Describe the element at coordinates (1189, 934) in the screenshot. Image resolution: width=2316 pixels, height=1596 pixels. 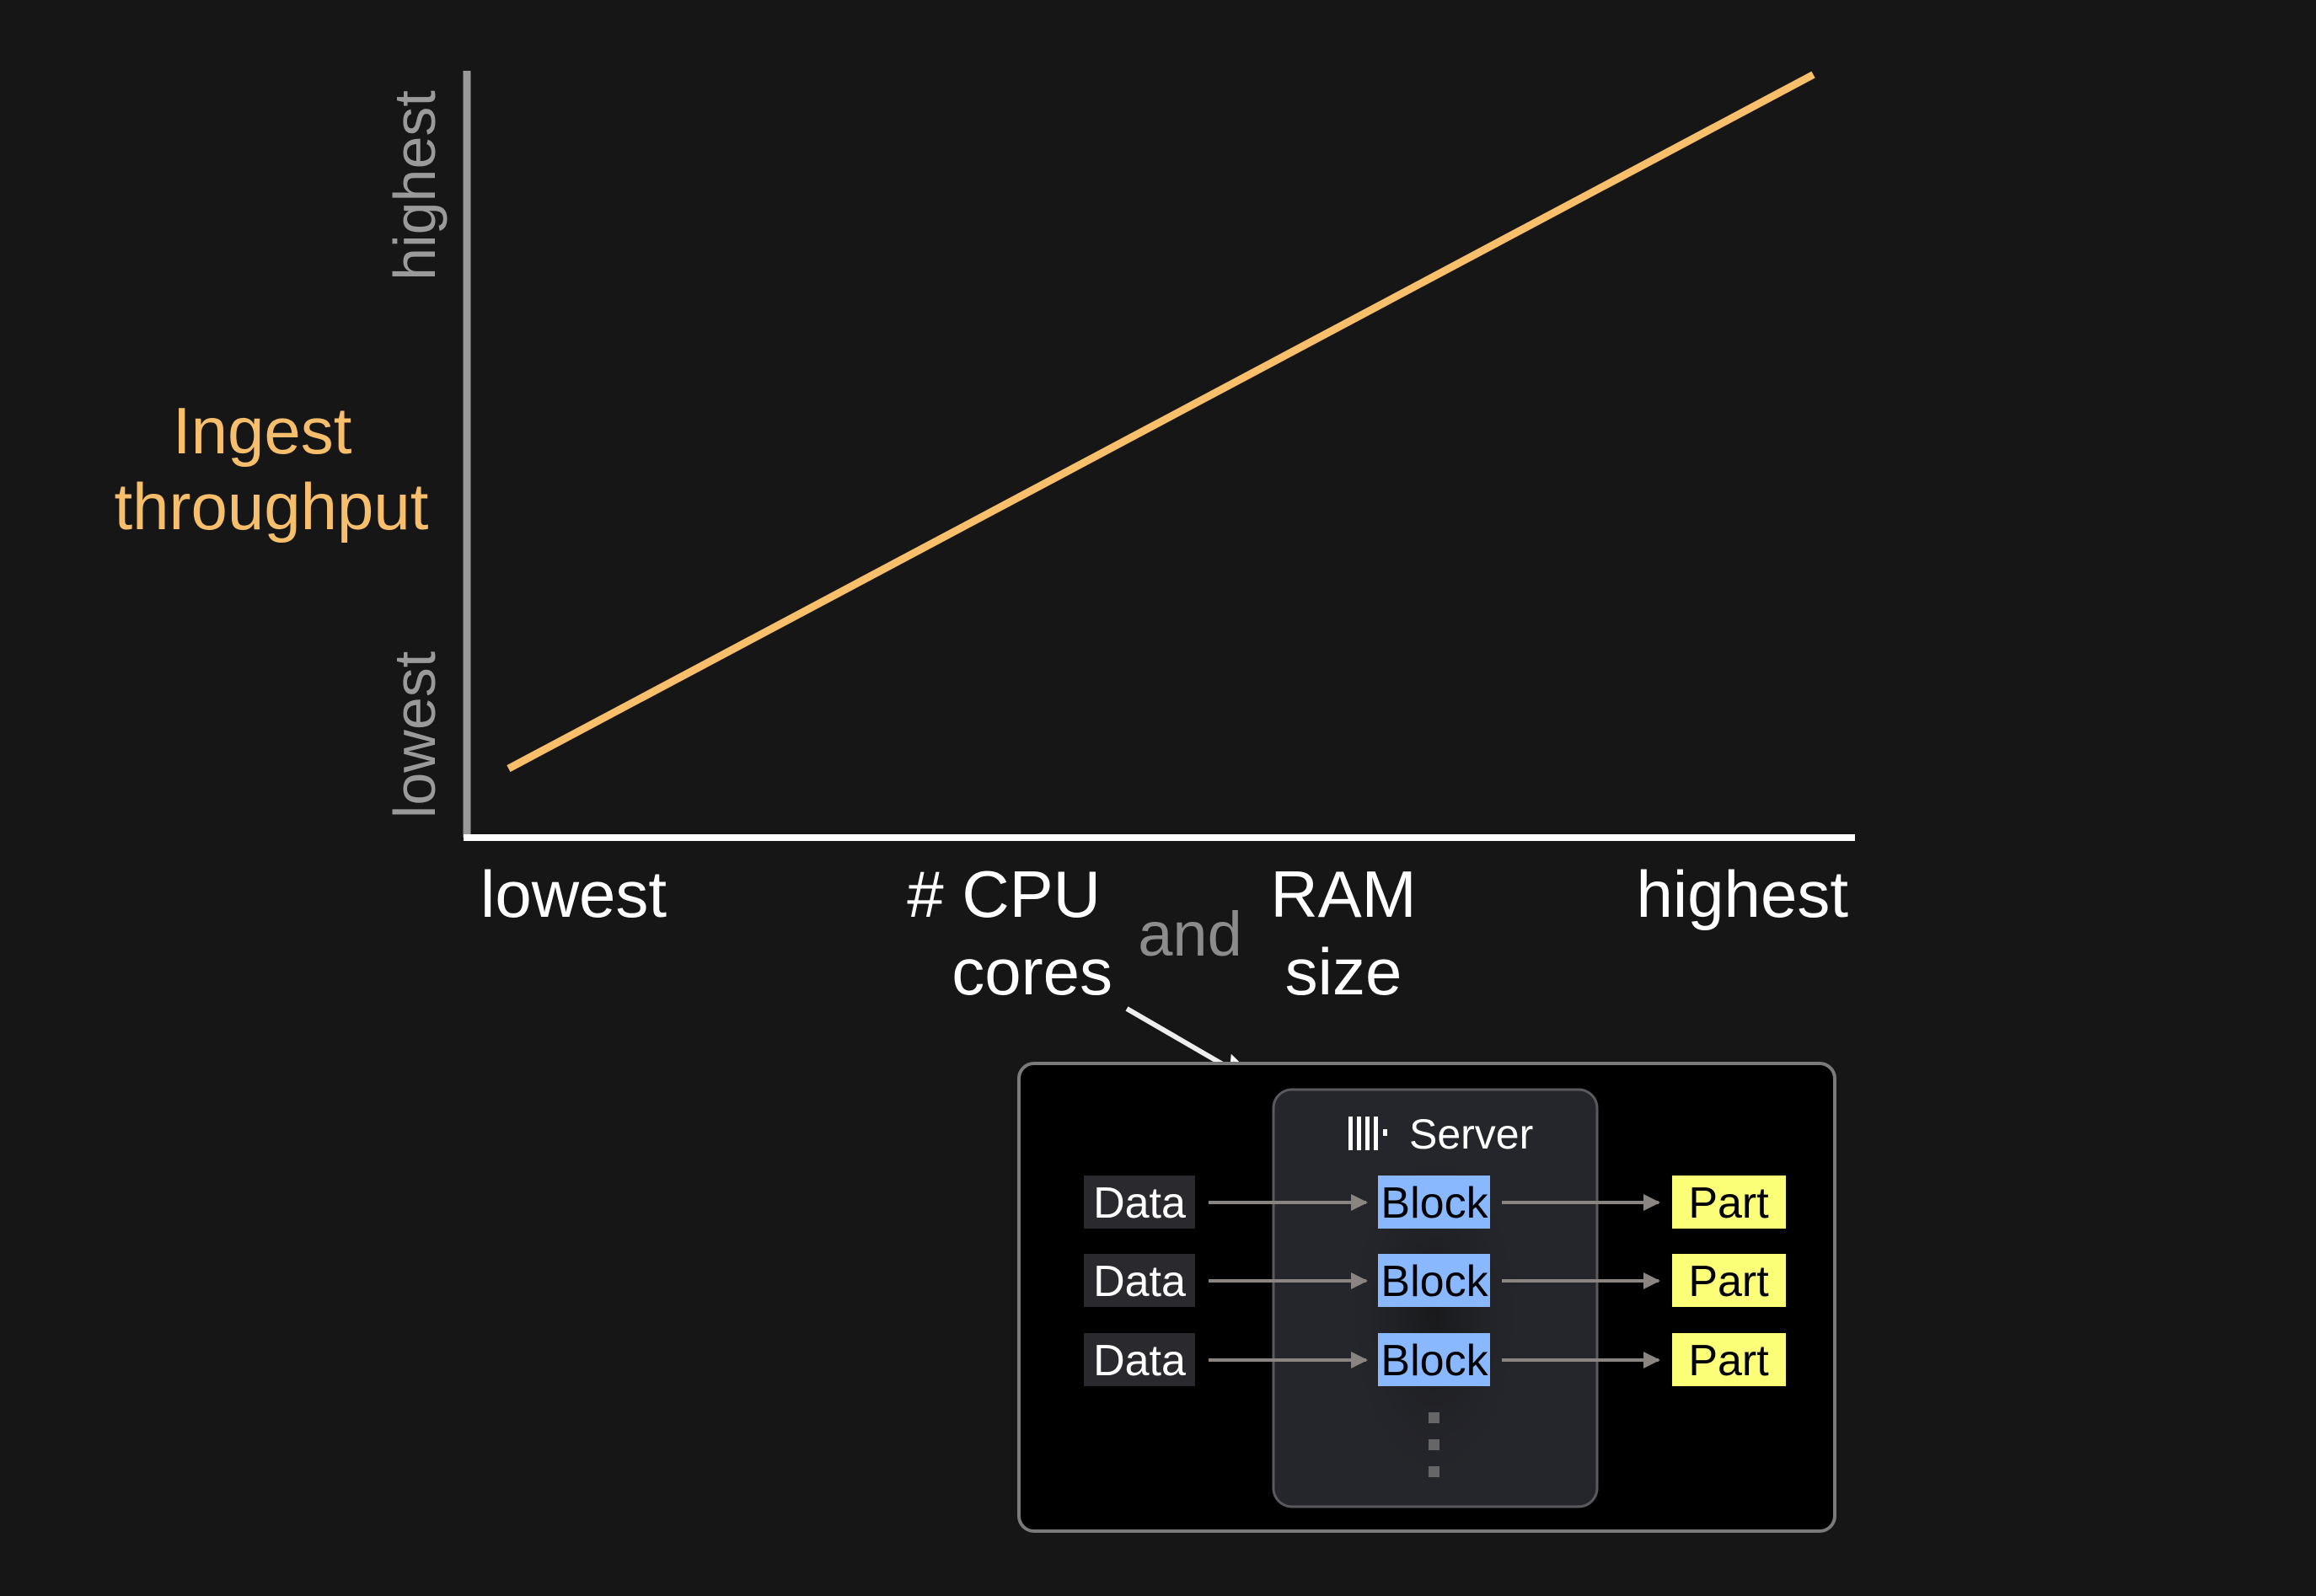
I see `x-label-and: and` at that location.